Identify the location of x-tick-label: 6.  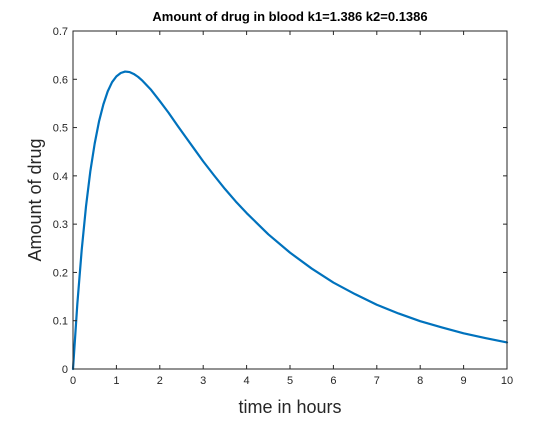
(333, 381).